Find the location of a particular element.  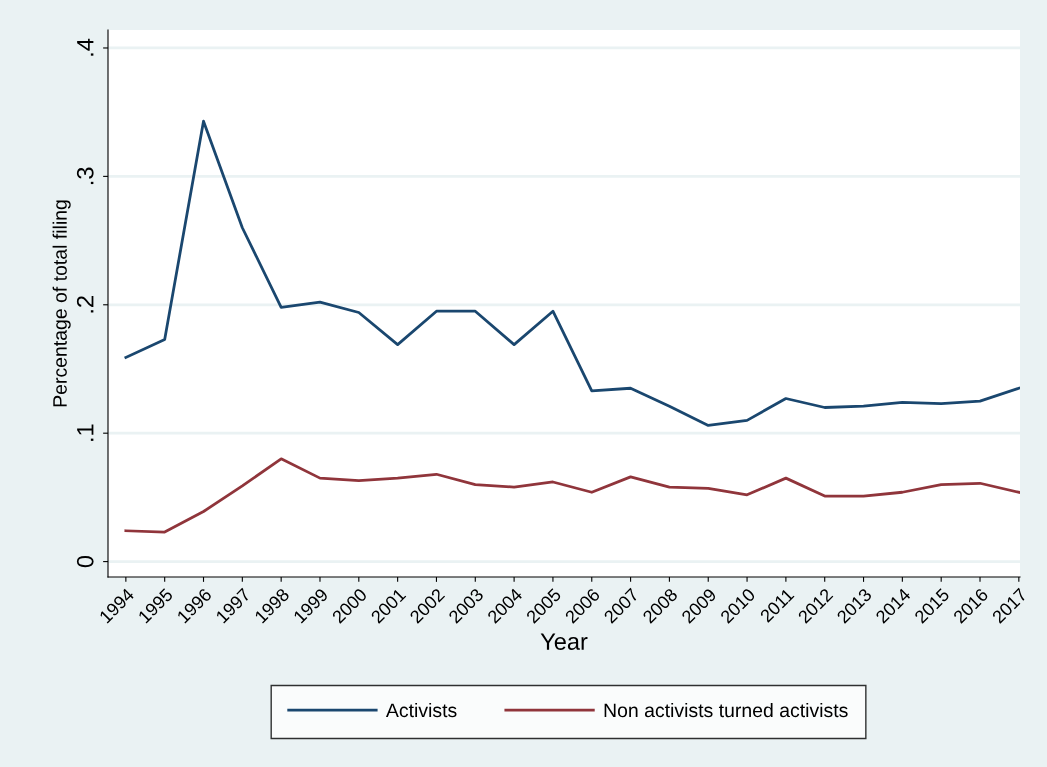

y-tick-label: .1 is located at coordinates (85, 432).